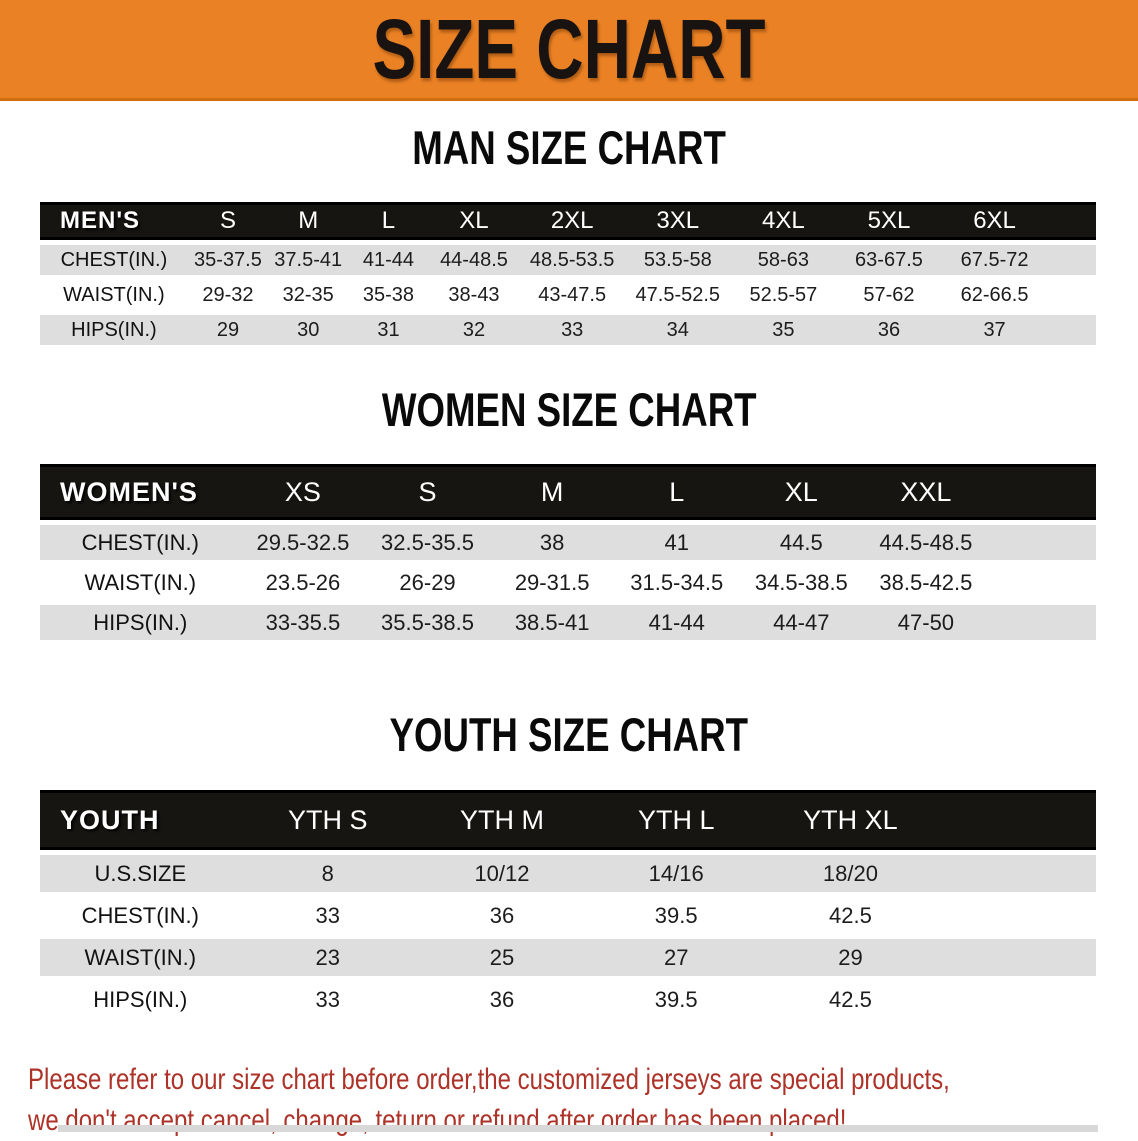 This screenshot has width=1138, height=1141. Describe the element at coordinates (994, 221) in the screenshot. I see `size-column-header: 6XL` at that location.